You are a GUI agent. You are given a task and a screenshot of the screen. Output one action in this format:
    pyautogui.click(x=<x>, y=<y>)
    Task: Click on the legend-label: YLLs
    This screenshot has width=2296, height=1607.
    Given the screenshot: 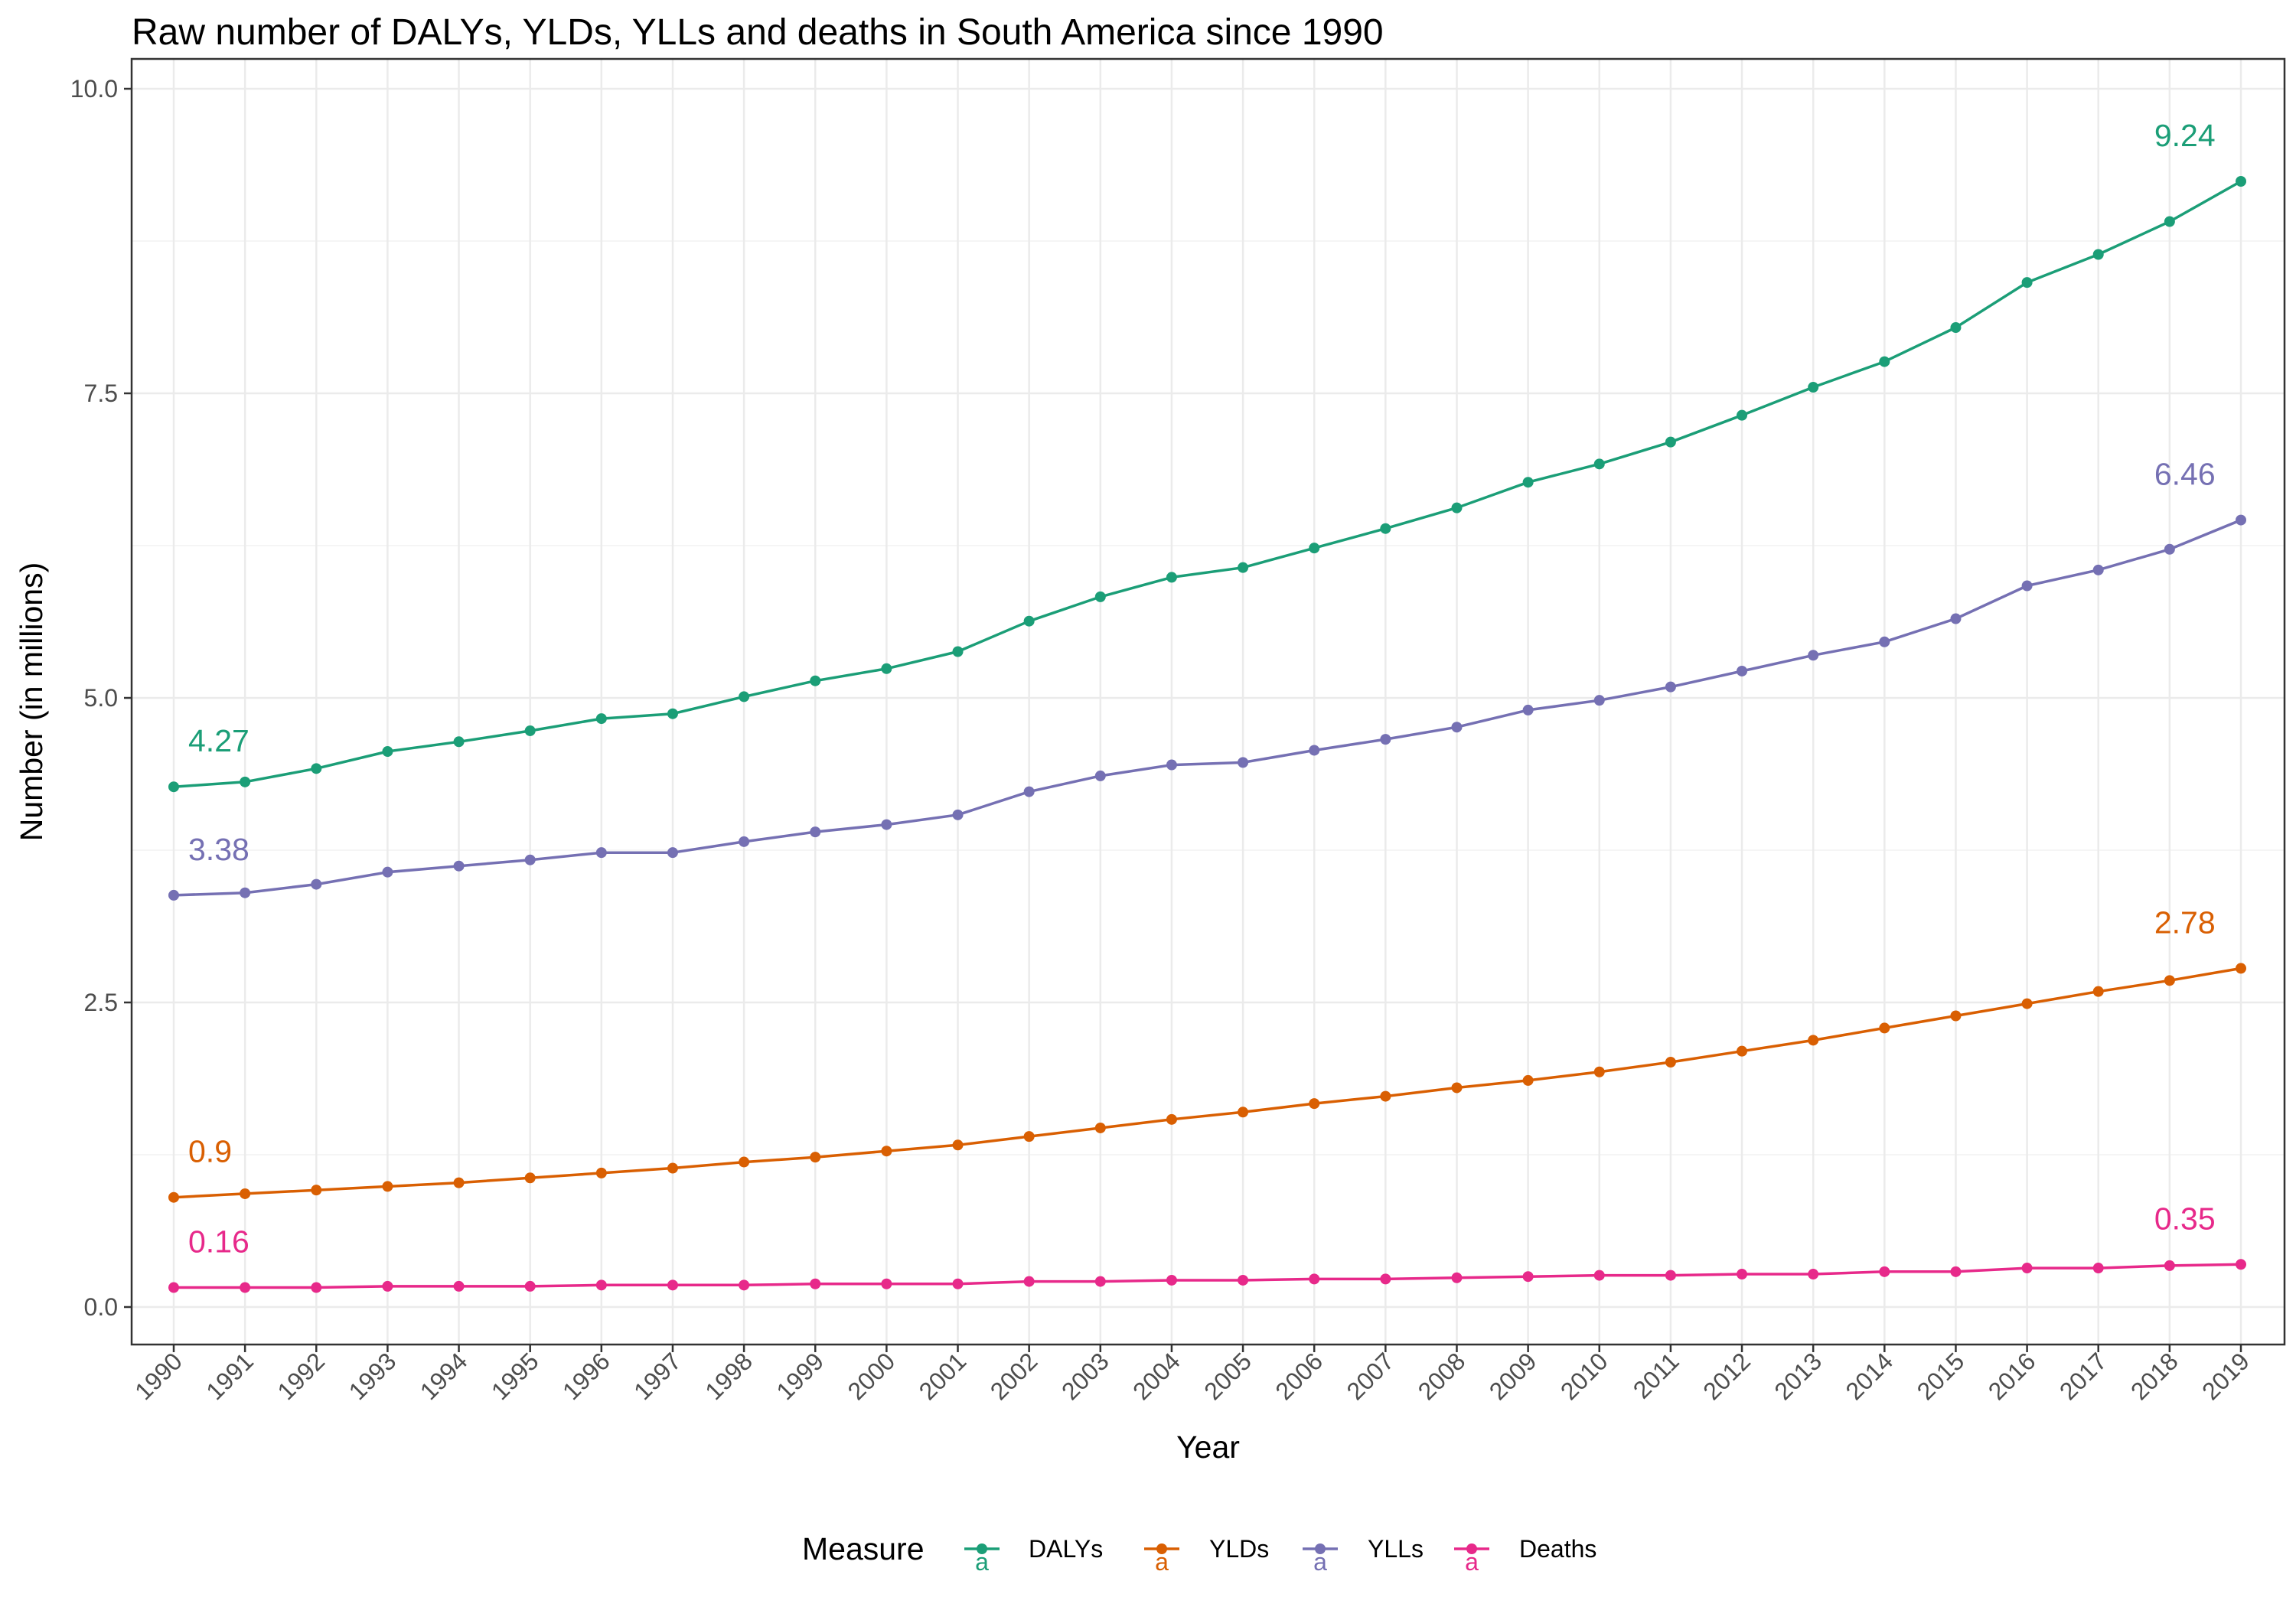 What is the action you would take?
    pyautogui.click(x=1396, y=1549)
    